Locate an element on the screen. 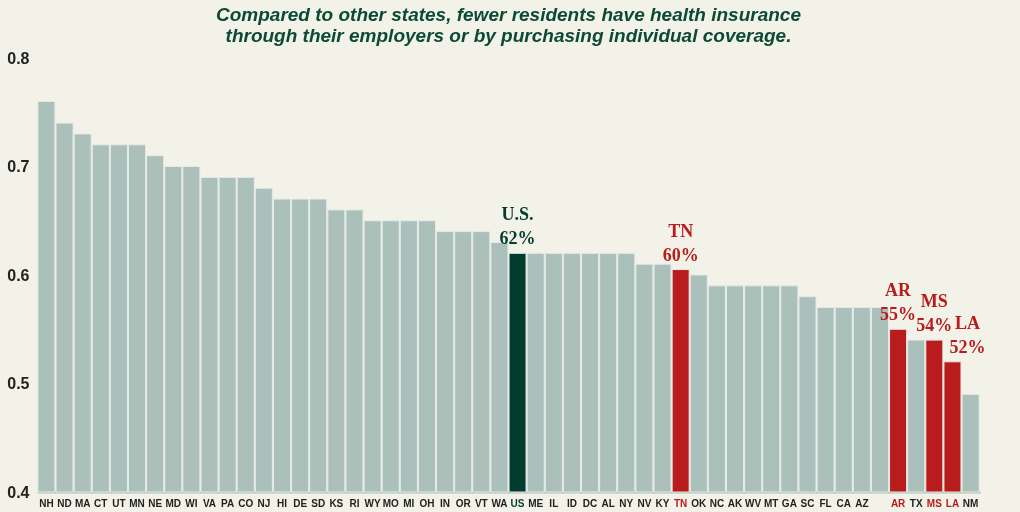  x-tick-label: NM is located at coordinates (970, 503).